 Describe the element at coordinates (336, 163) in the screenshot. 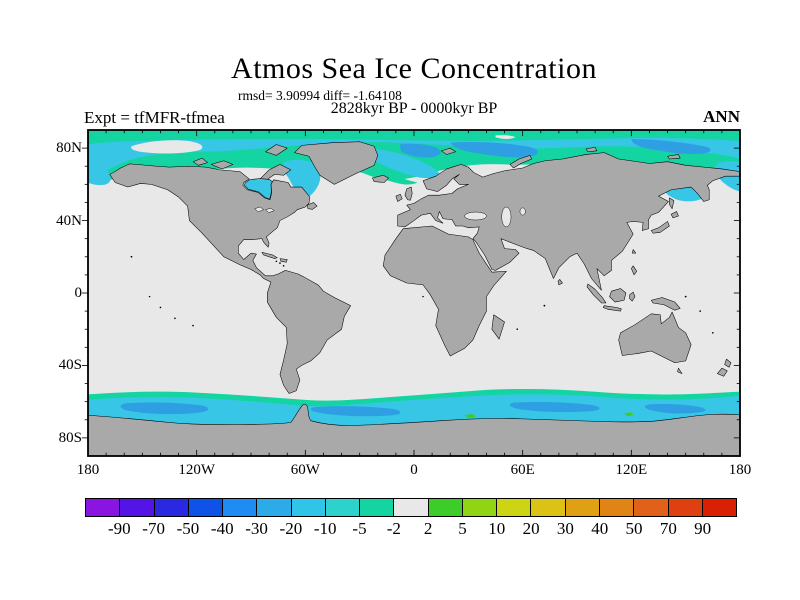

I see `landmass-greenland` at that location.